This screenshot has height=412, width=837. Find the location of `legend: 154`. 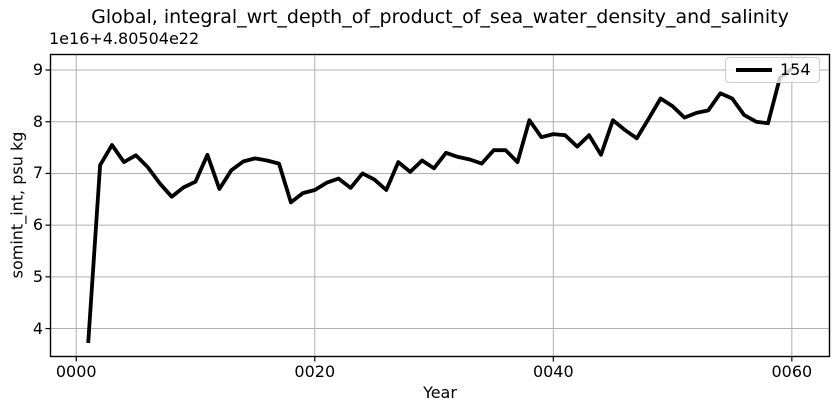

legend: 154 is located at coordinates (772, 70).